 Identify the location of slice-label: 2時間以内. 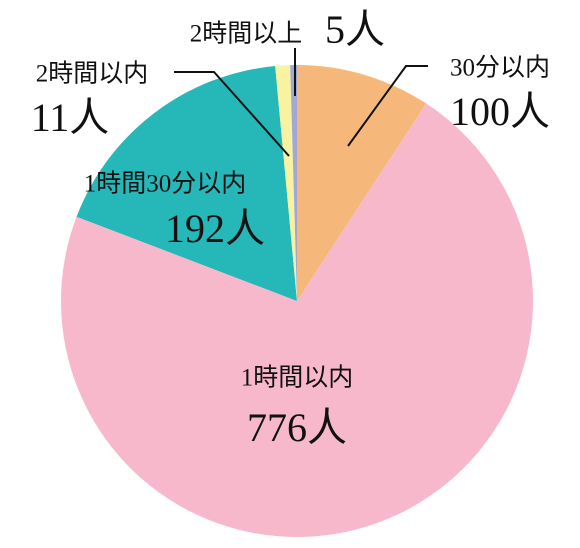
(92, 74).